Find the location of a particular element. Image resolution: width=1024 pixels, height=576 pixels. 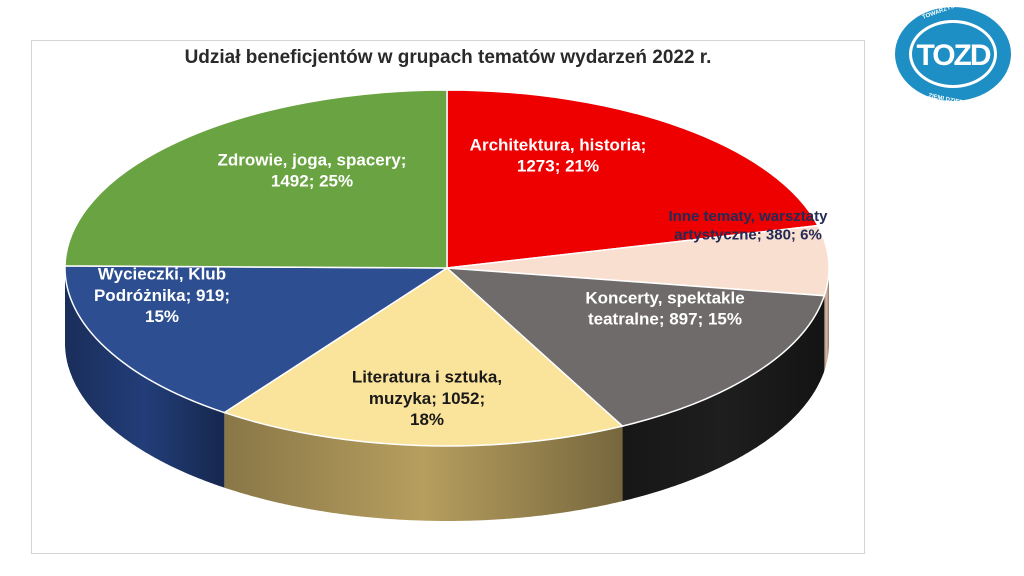

slice-label-line: muzyka; 1052; is located at coordinates (427, 398).